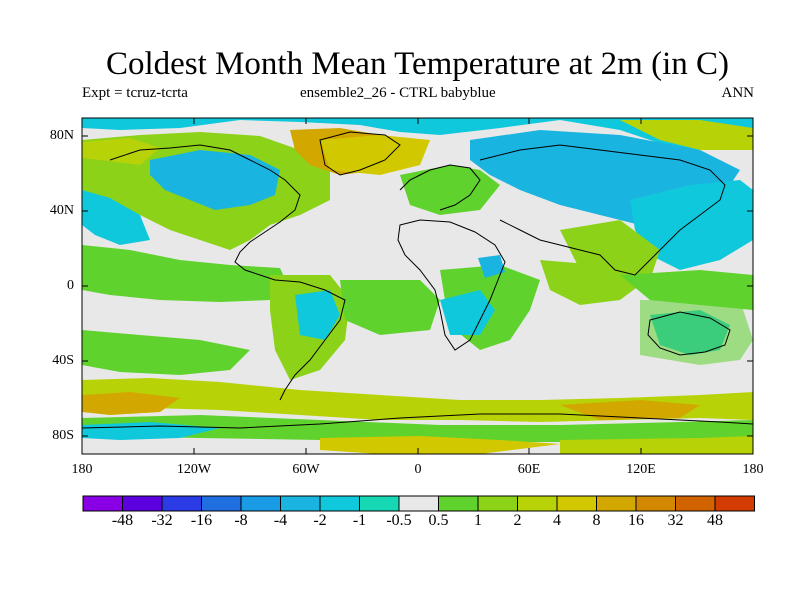 This screenshot has height=600, width=800. What do you see at coordinates (596, 520) in the screenshot?
I see `colorbar-label-12: 8` at bounding box center [596, 520].